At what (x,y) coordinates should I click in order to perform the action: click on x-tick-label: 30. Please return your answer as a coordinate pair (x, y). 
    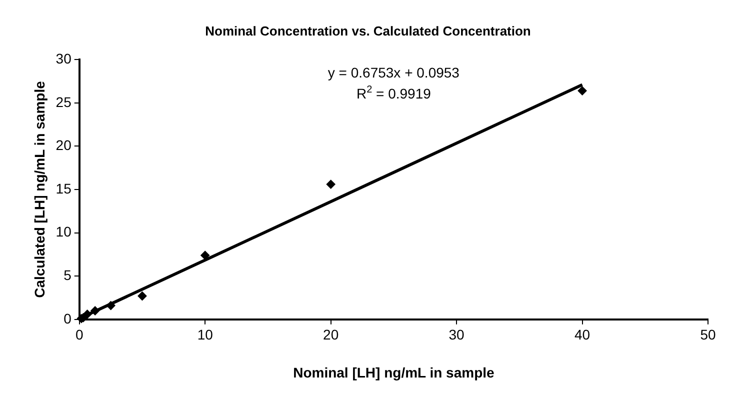
    Looking at the image, I should click on (456, 334).